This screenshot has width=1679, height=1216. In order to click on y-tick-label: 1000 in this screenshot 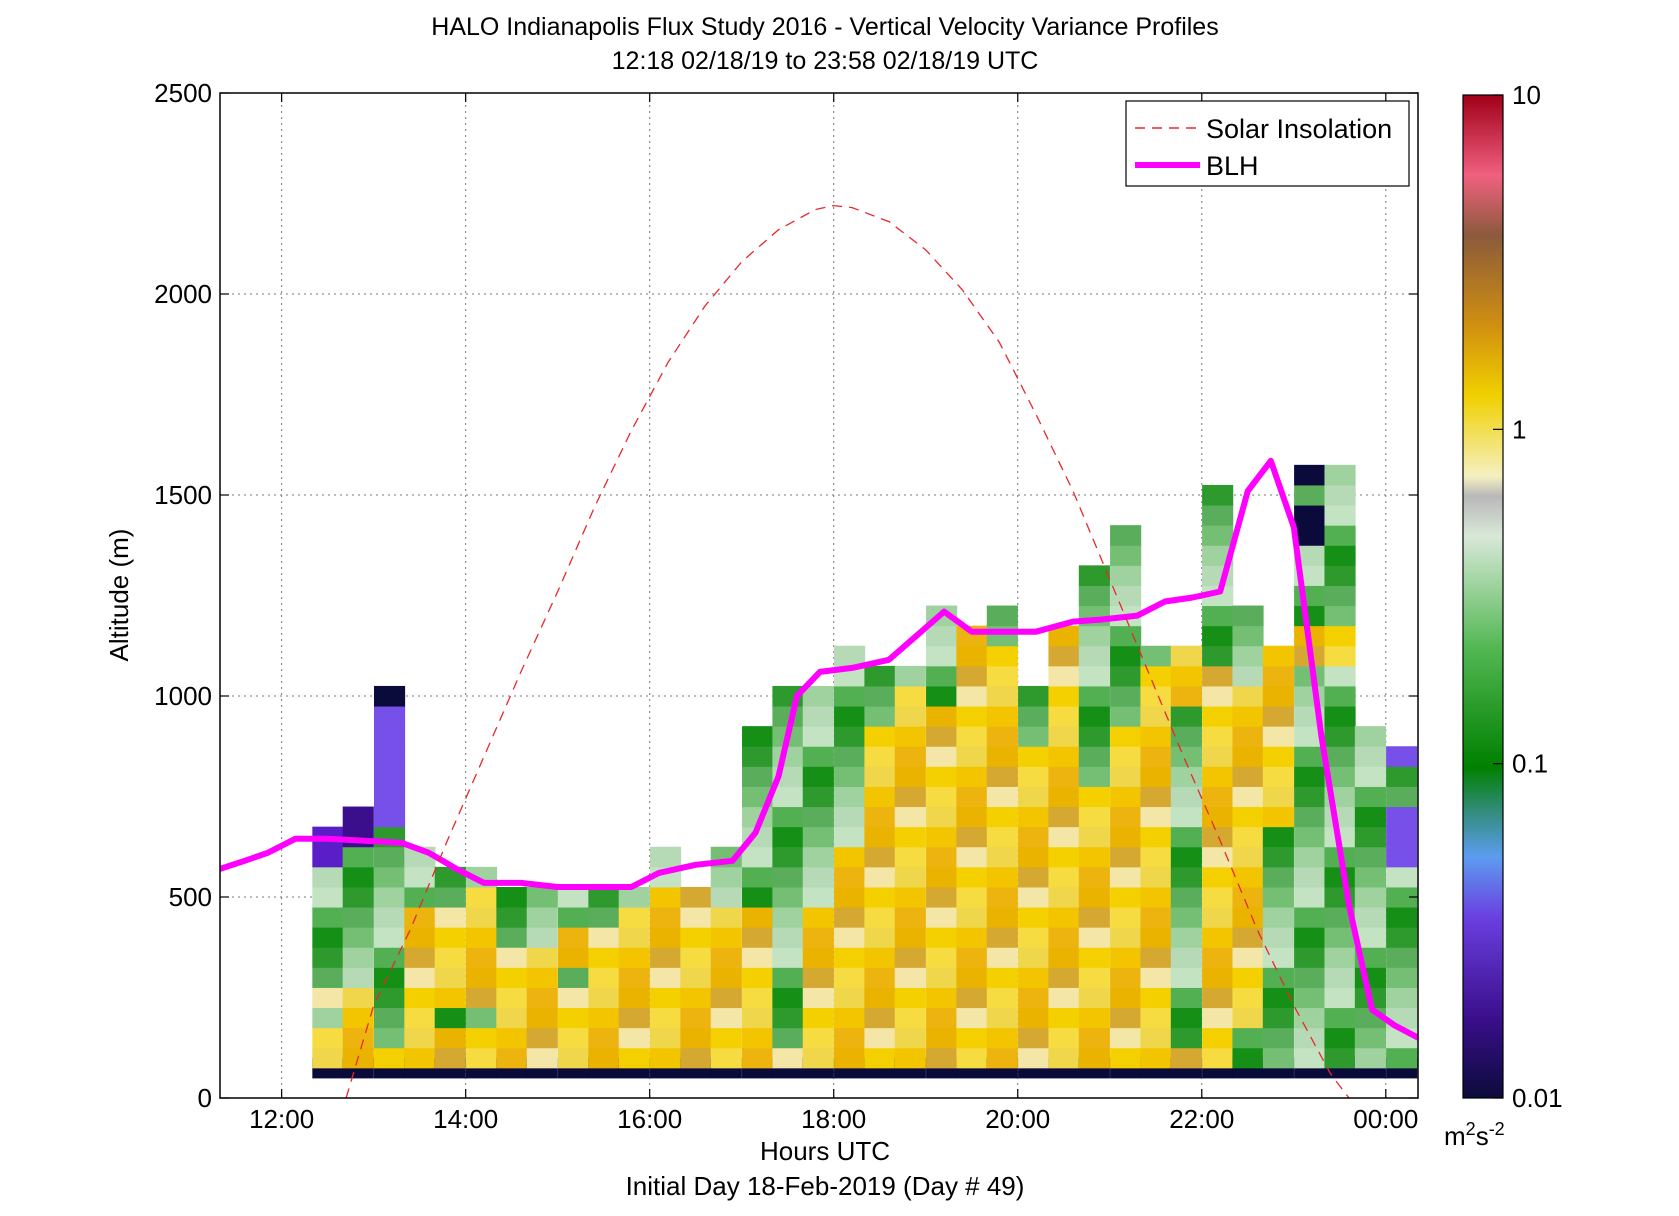, I will do `click(183, 696)`.